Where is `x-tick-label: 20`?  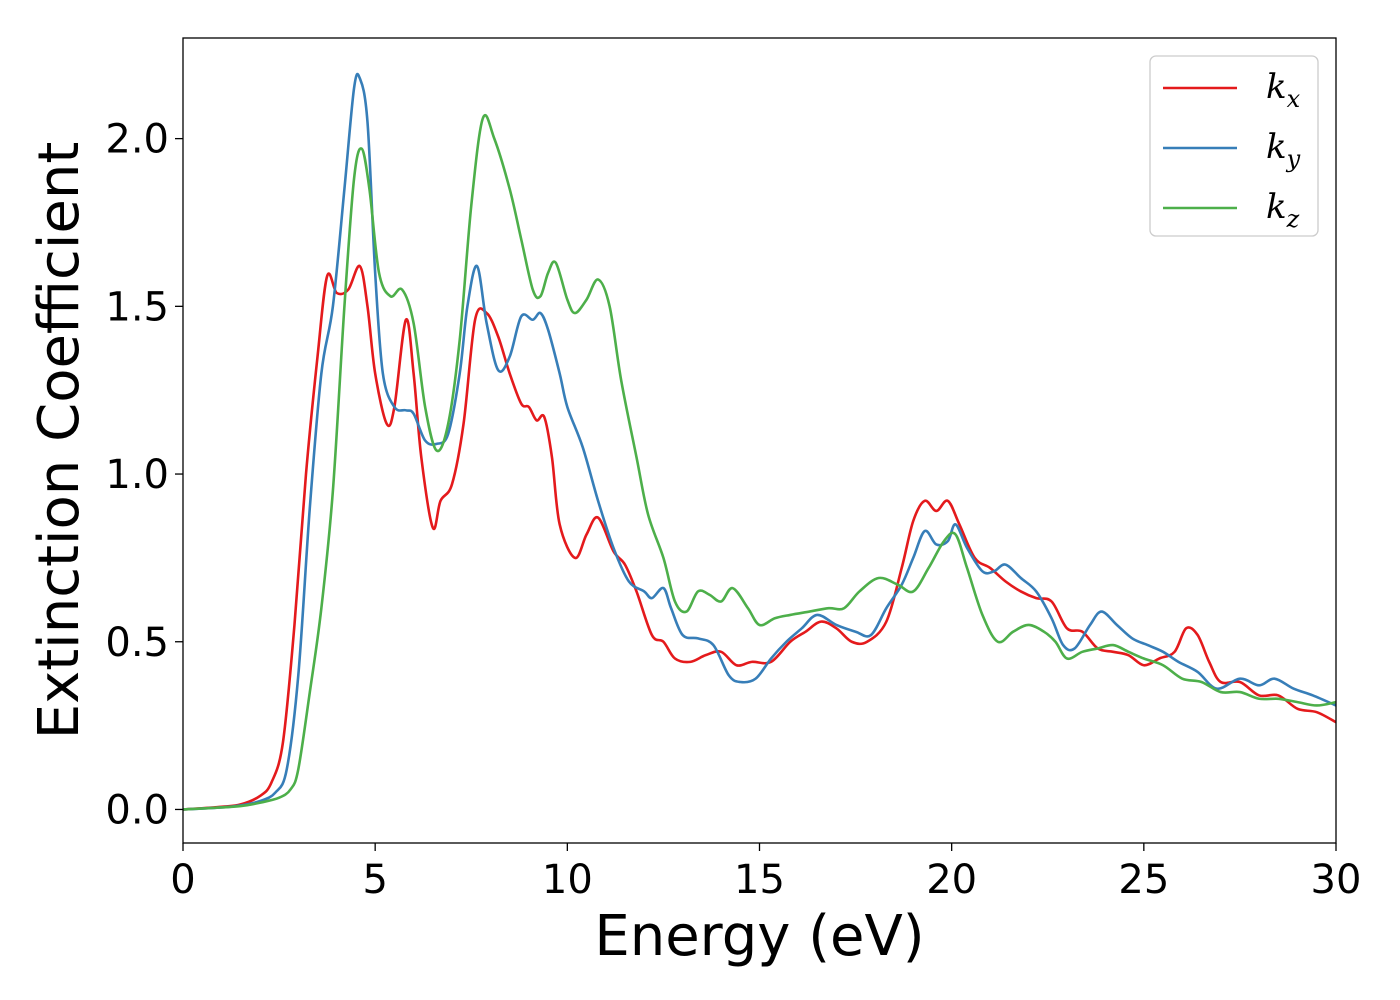
x-tick-label: 20 is located at coordinates (951, 880).